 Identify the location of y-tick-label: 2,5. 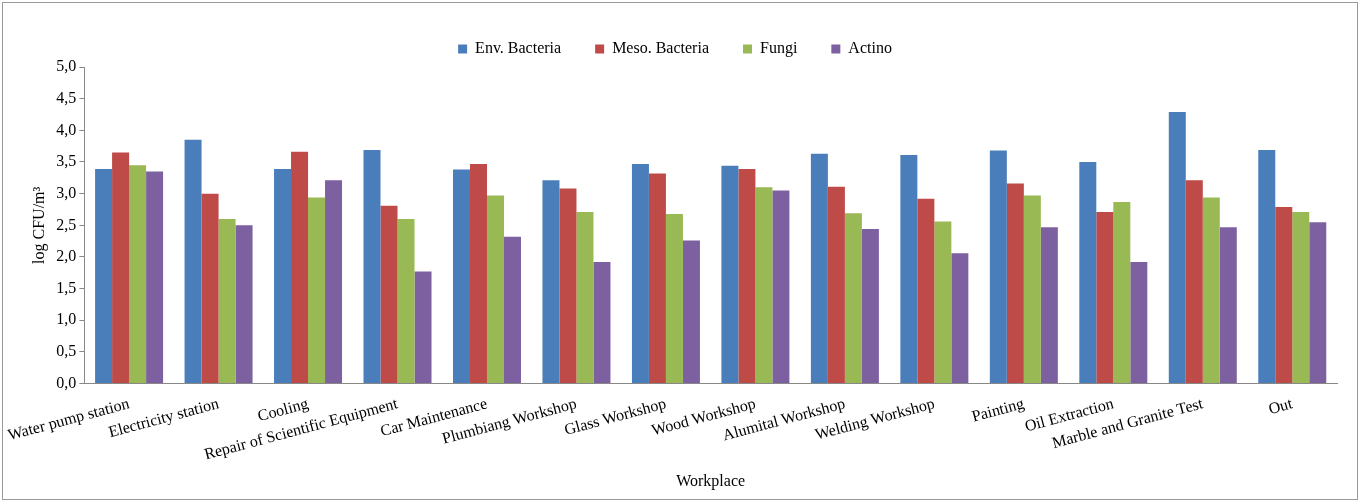
(66, 224).